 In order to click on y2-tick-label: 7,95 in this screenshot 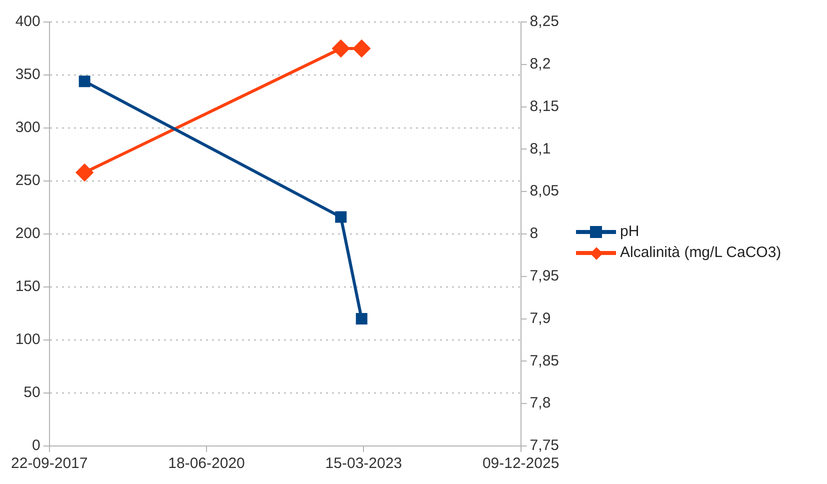, I will do `click(545, 276)`.